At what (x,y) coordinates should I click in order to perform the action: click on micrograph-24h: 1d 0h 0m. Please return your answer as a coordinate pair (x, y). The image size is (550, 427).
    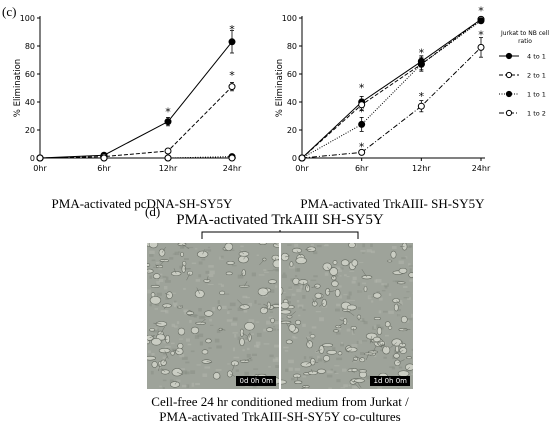
    Looking at the image, I should click on (347, 316).